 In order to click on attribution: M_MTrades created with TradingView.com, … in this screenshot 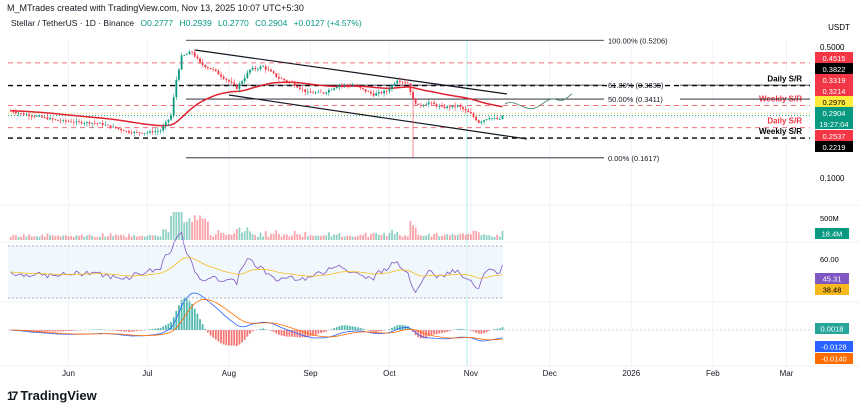, I will do `click(155, 8)`.